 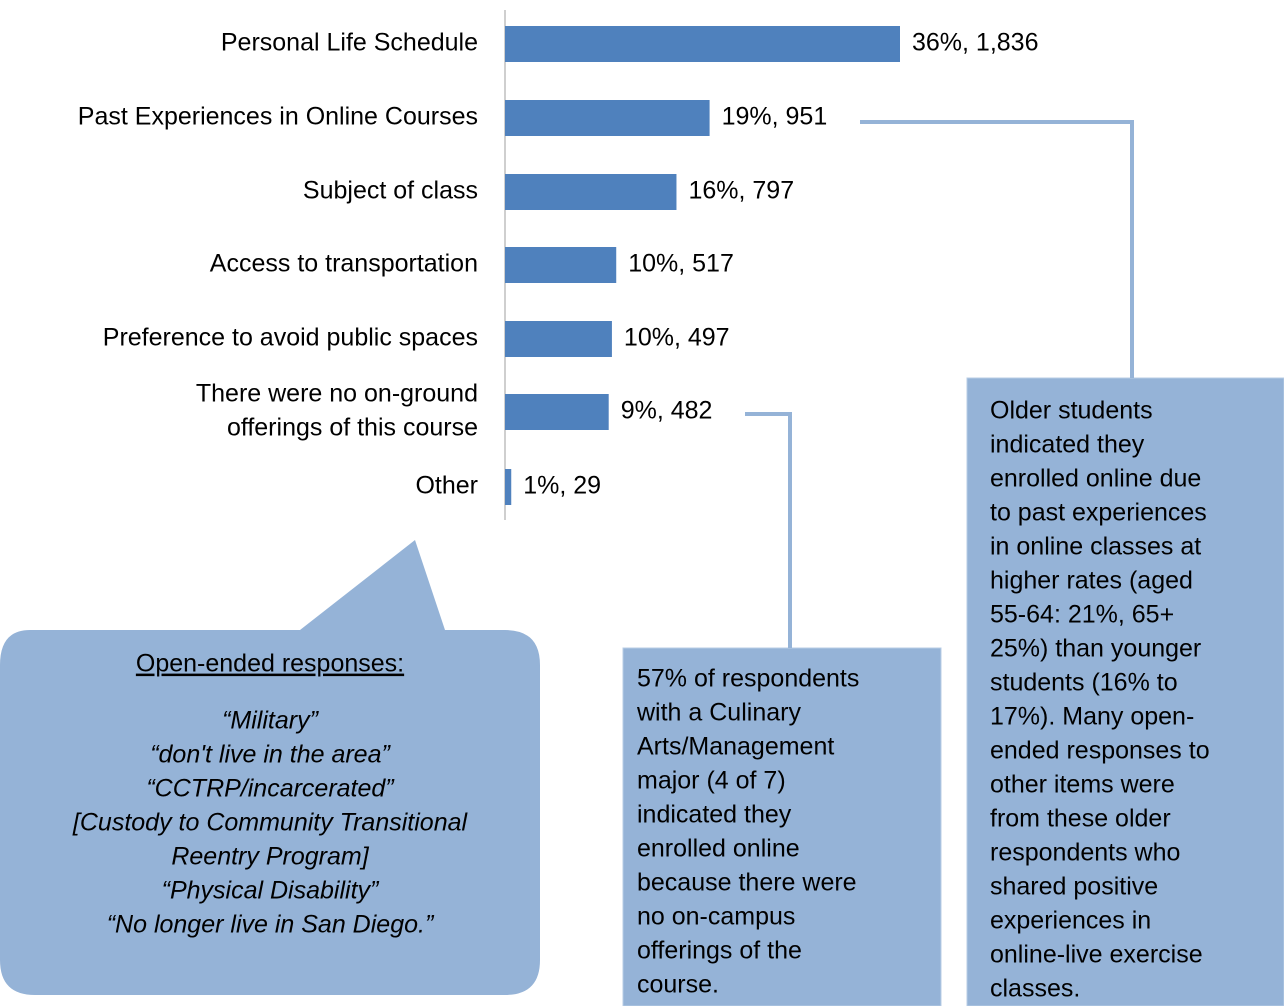 I want to click on callout-line: “CCTRP/incarcerated”, so click(x=270, y=789).